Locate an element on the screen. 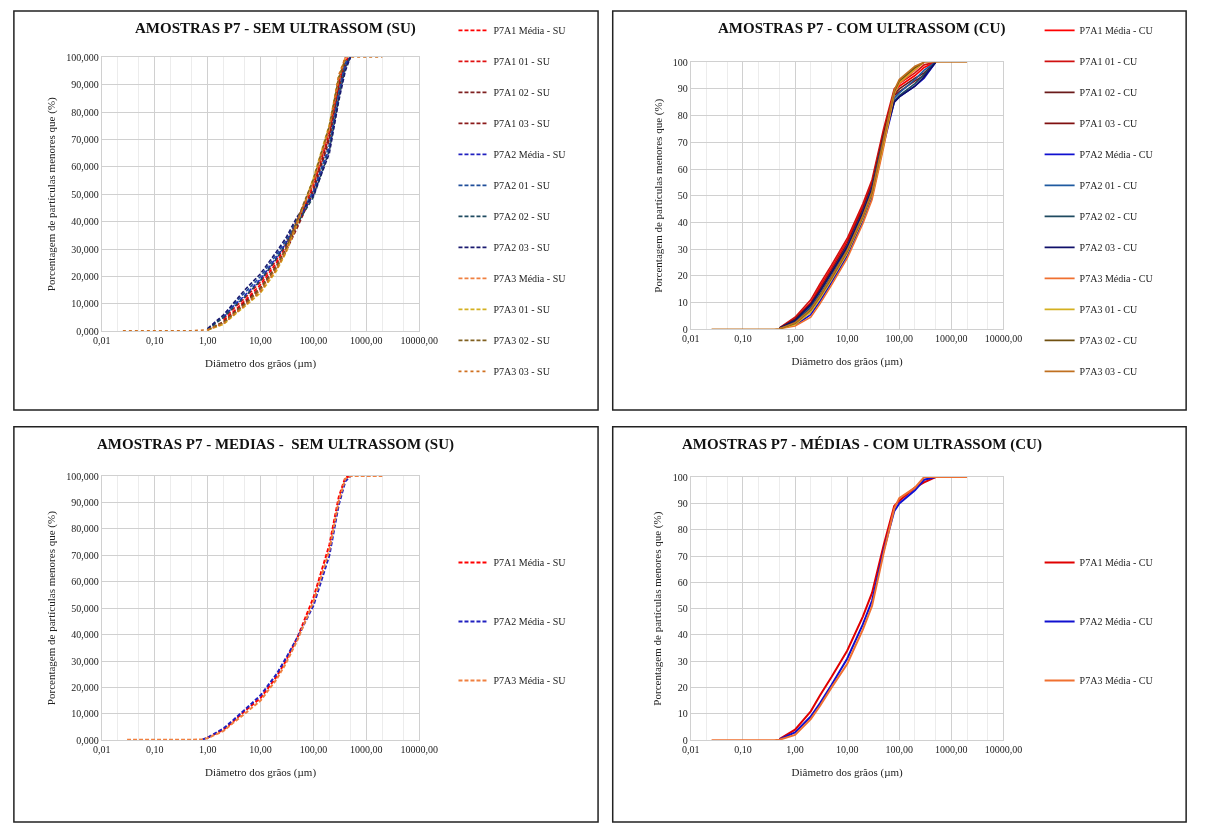 The image size is (1211, 831). legend-label: P7A2 03 - SU is located at coordinates (522, 248).